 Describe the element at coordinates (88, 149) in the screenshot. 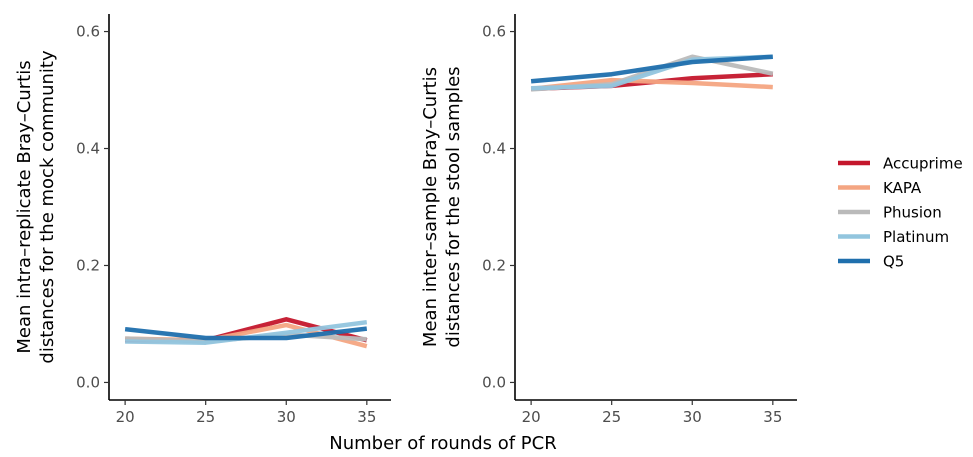

I see `left-y-tick-label: 0.4` at that location.